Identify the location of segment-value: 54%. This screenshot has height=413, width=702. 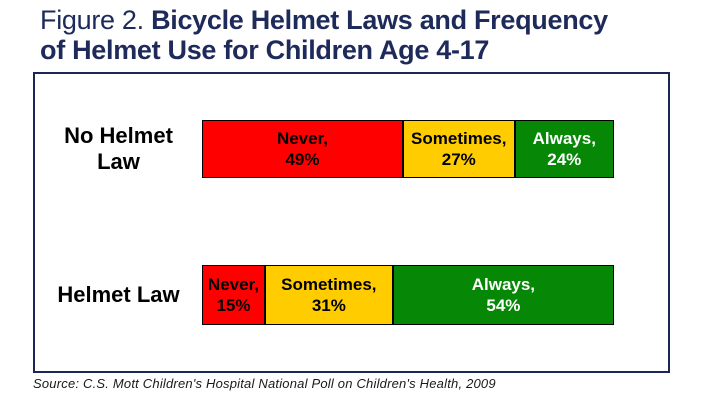
(503, 305).